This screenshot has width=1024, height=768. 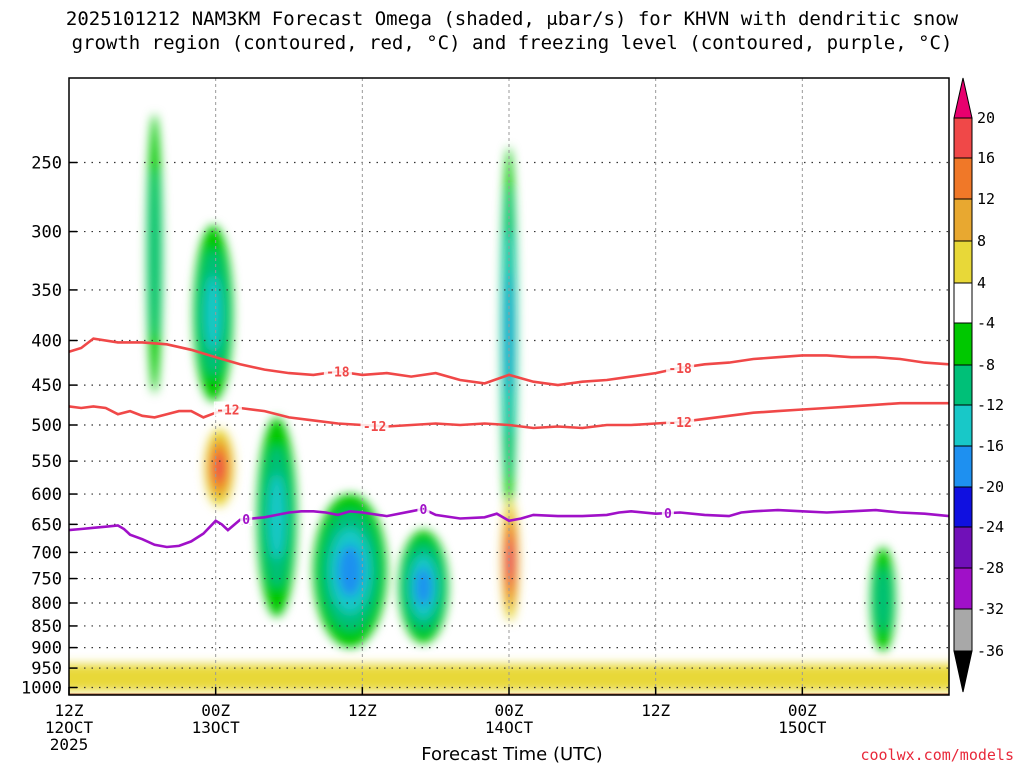 What do you see at coordinates (937, 755) in the screenshot?
I see `site-credit: coolwx.com/models` at bounding box center [937, 755].